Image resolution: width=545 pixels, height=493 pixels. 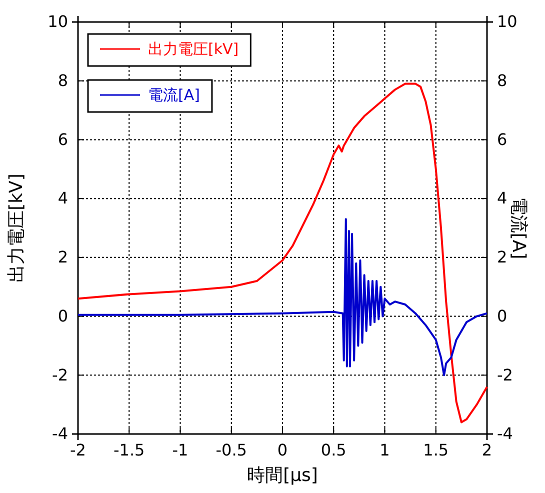 I want to click on y-tick-label: 4, so click(x=63, y=198).